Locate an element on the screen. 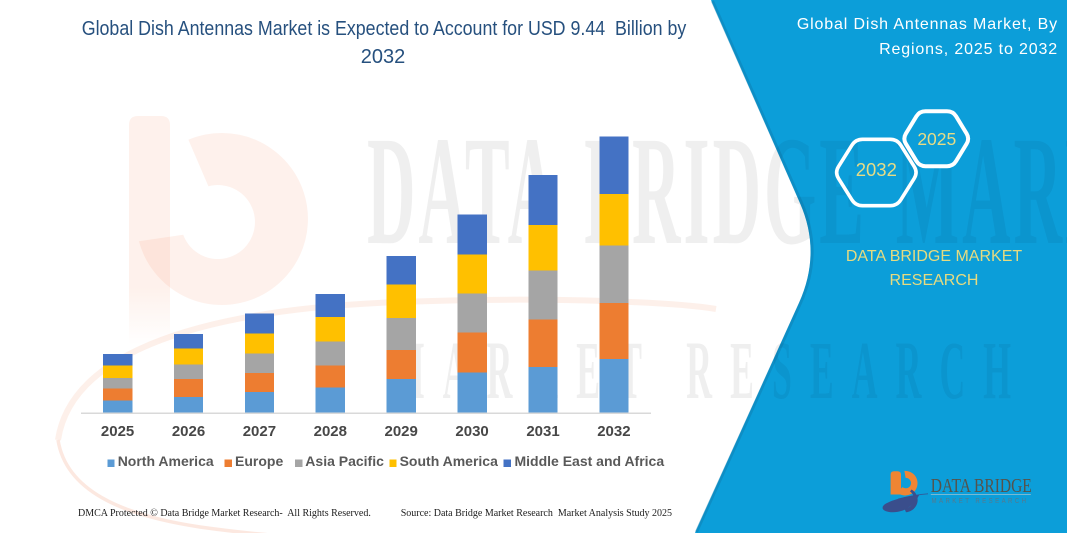 This screenshot has width=1067, height=533. svg-text: 2032 is located at coordinates (876, 169).